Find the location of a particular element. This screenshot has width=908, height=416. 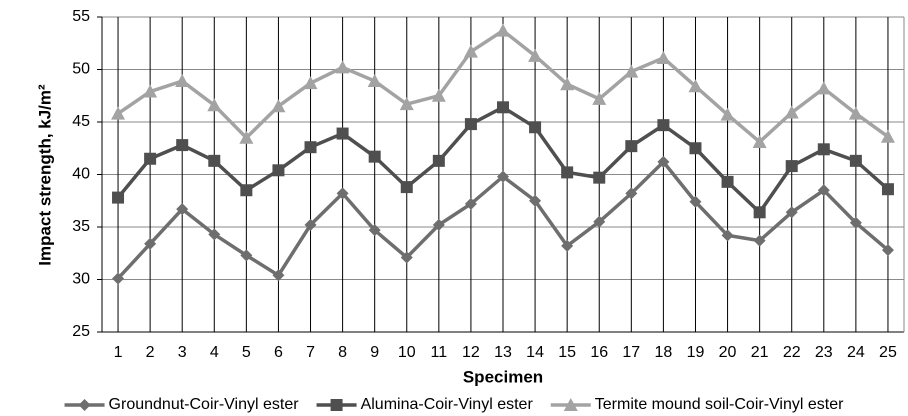

x-tick-label: 24 is located at coordinates (856, 352).